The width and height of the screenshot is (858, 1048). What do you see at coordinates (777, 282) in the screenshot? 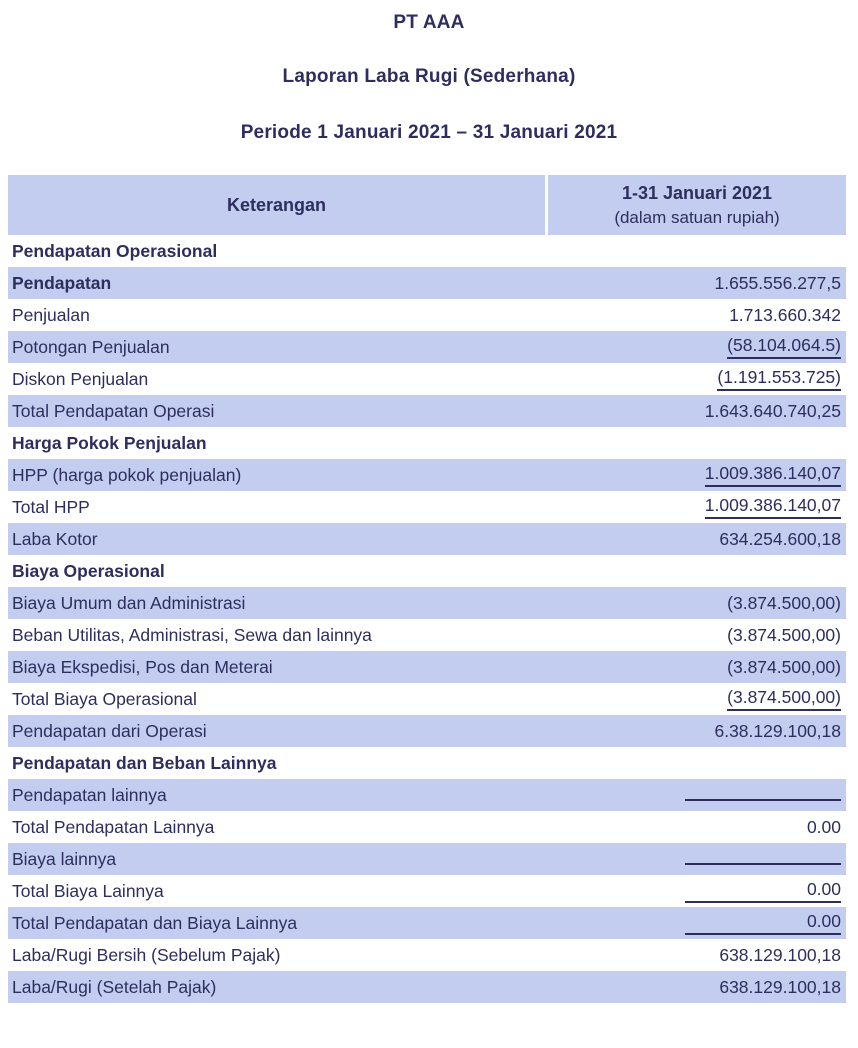
I see `row-value: 1.655.556.277,5` at bounding box center [777, 282].